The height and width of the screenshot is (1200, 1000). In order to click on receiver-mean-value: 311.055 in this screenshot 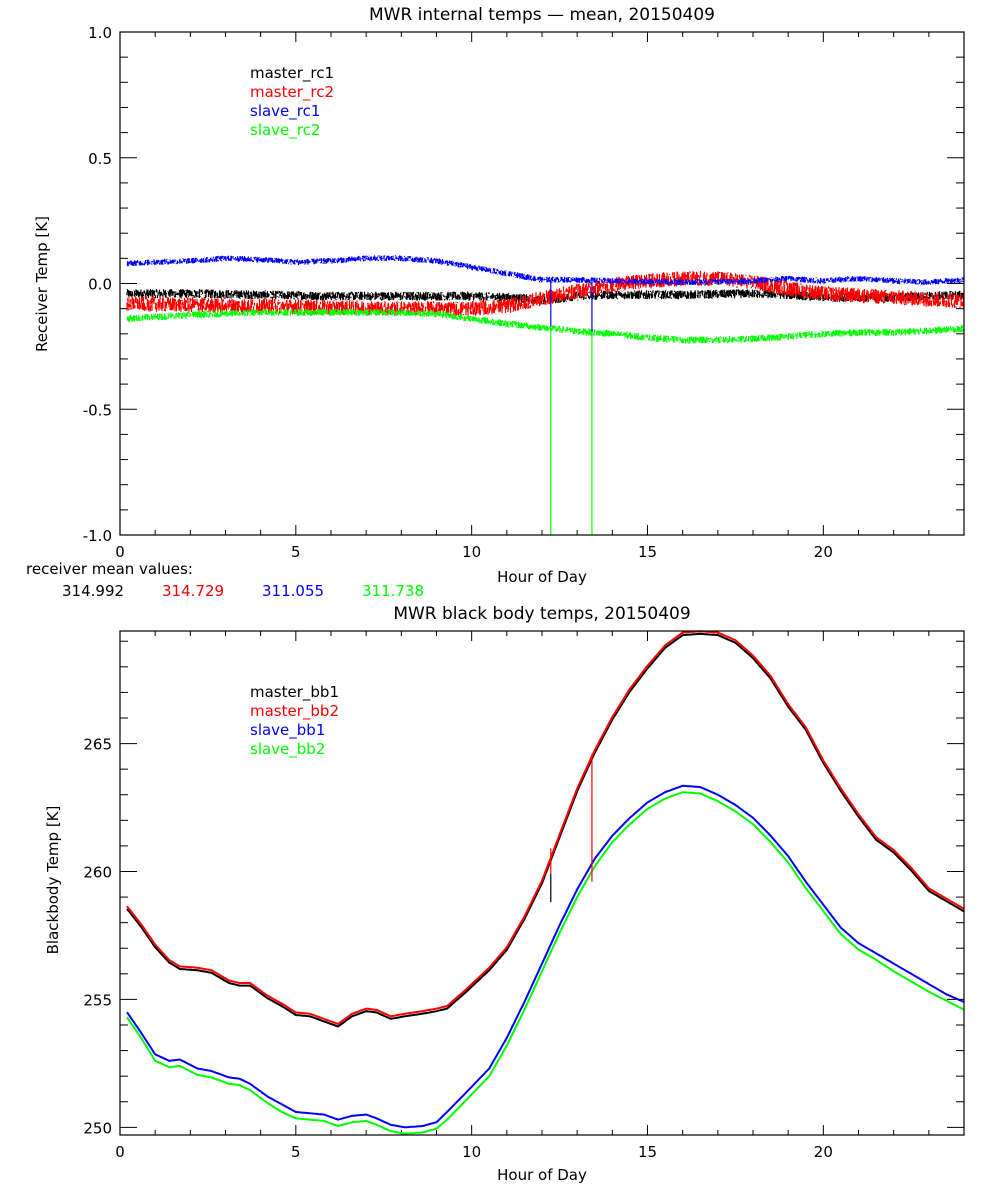, I will do `click(293, 591)`.